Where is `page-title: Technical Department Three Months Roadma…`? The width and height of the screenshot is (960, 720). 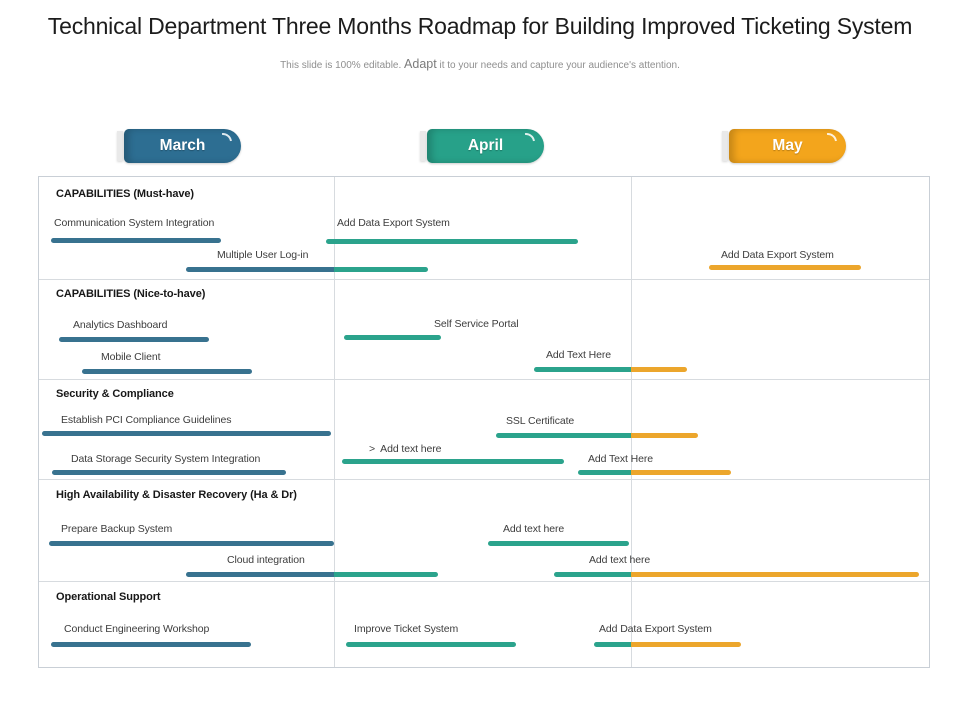 page-title: Technical Department Three Months Roadma… is located at coordinates (480, 26).